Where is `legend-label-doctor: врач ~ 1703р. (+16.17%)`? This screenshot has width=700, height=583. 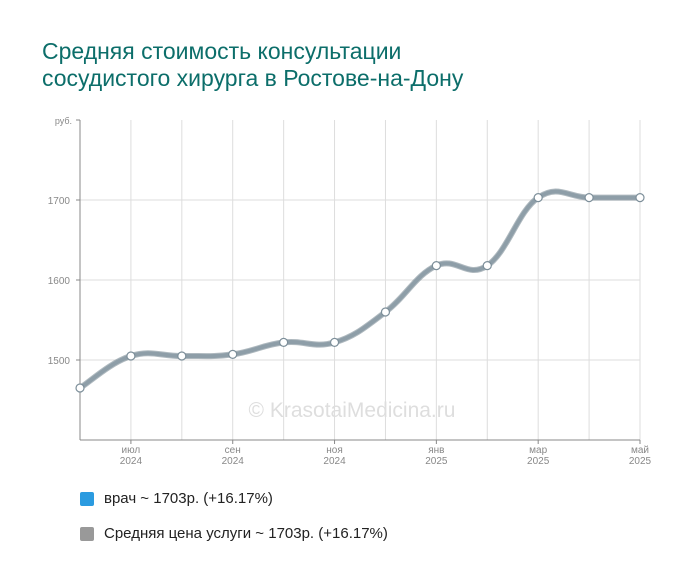 legend-label-doctor: врач ~ 1703р. (+16.17%) is located at coordinates (188, 498).